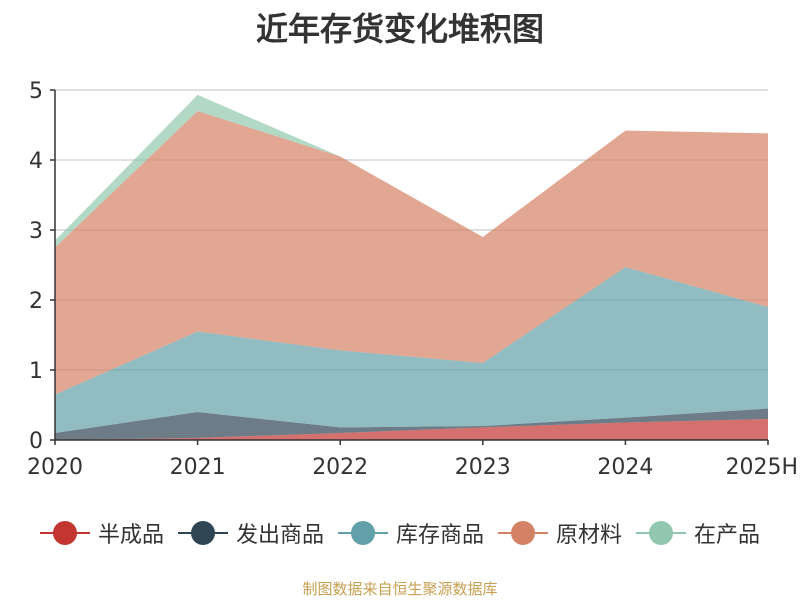 This screenshot has width=800, height=600. What do you see at coordinates (727, 535) in the screenshot?
I see `legend-label: 在产品` at bounding box center [727, 535].